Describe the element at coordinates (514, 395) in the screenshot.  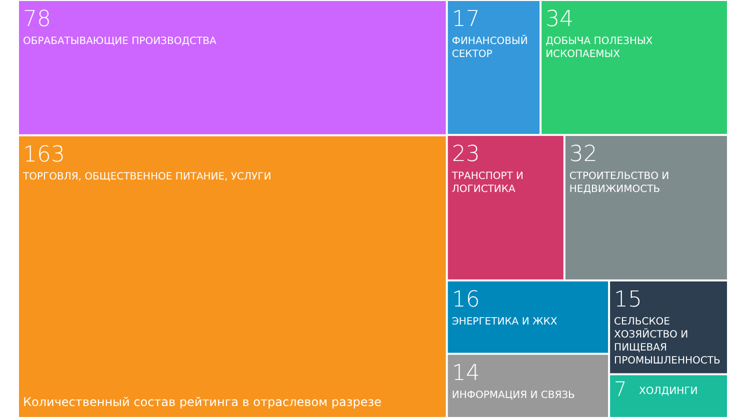
I see `category-label: ИНФОРМАЦИЯ И СВЯЗЬ` at that location.